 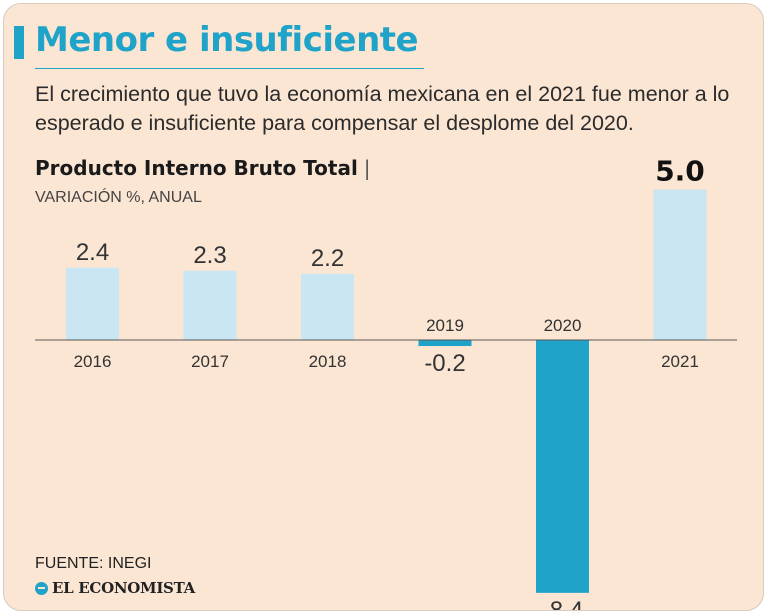 I want to click on tick-label-2019: 2019, so click(x=445, y=325).